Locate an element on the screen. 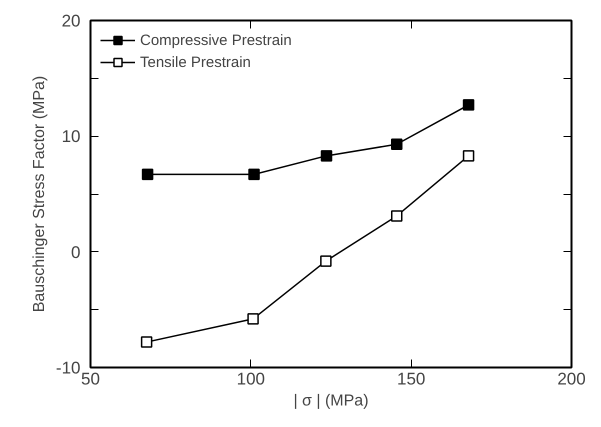  x-axis-title: | σ | (MPa) is located at coordinates (331, 401).